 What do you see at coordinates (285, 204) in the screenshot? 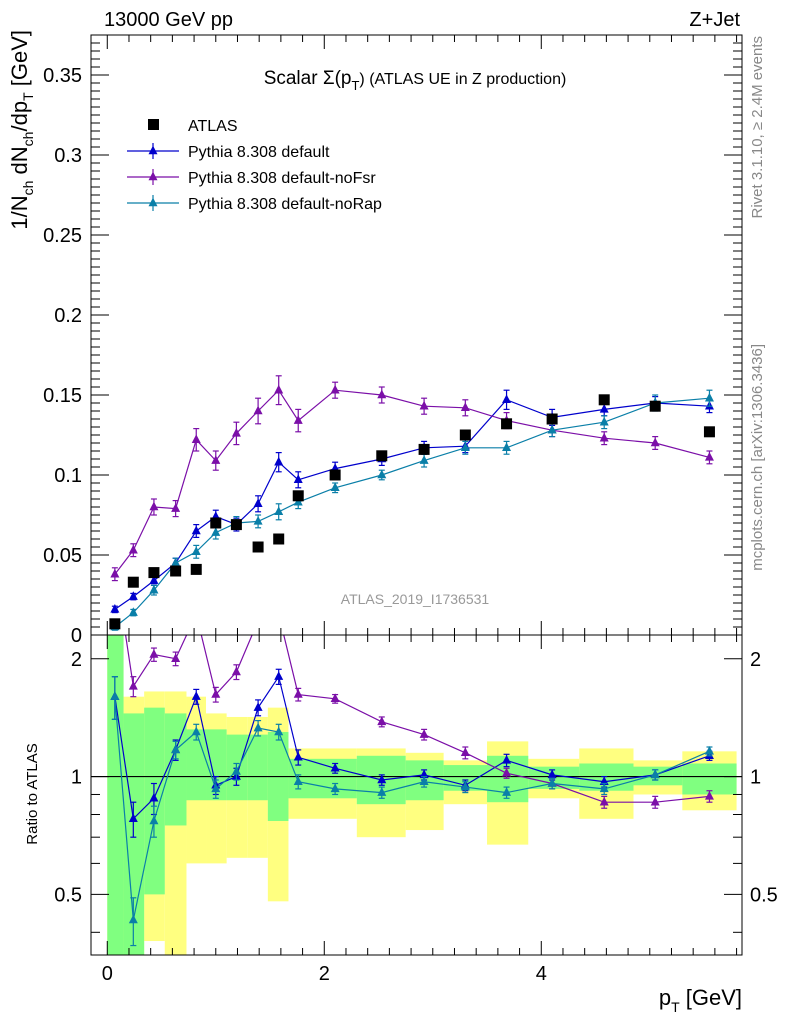
I see `legend-label: Pythia 8.308 default-noRap` at bounding box center [285, 204].